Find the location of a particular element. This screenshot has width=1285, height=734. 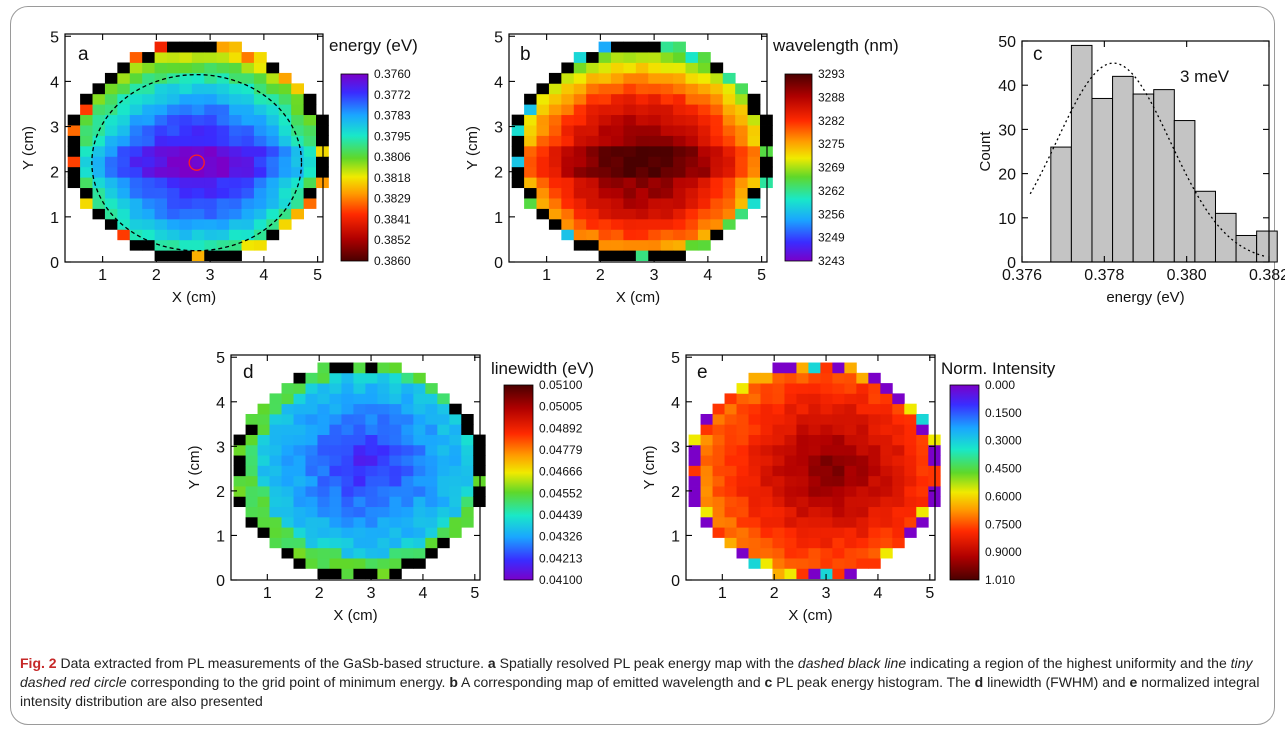

panel-b-colorbar-tick: 3293 is located at coordinates (831, 74).